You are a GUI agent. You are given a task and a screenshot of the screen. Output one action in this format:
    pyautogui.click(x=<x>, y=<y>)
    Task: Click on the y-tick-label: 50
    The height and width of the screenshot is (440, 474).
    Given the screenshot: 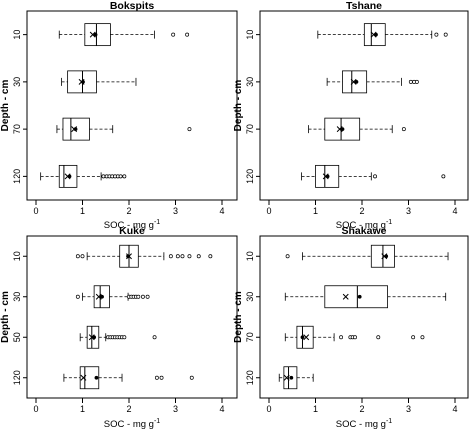 What is the action you would take?
    pyautogui.click(x=17, y=337)
    